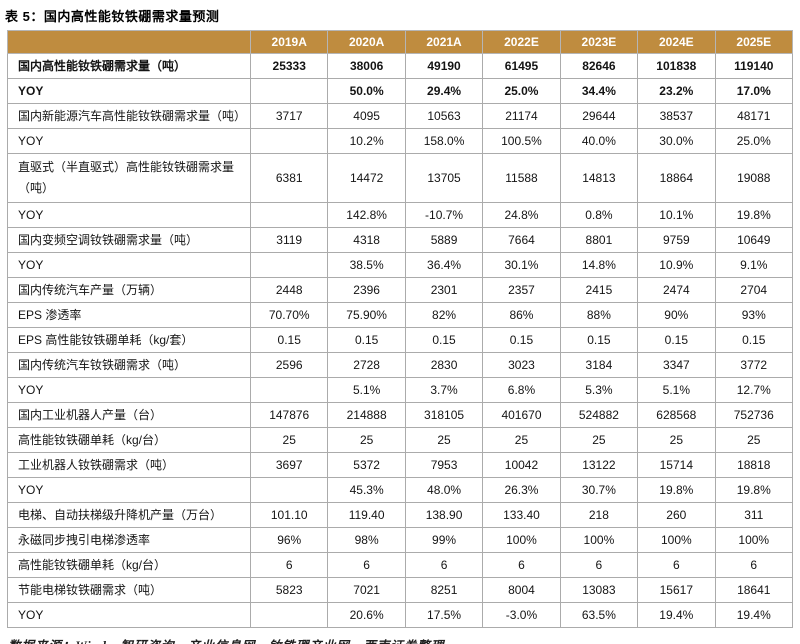  I want to click on cell-value: 7953, so click(444, 465).